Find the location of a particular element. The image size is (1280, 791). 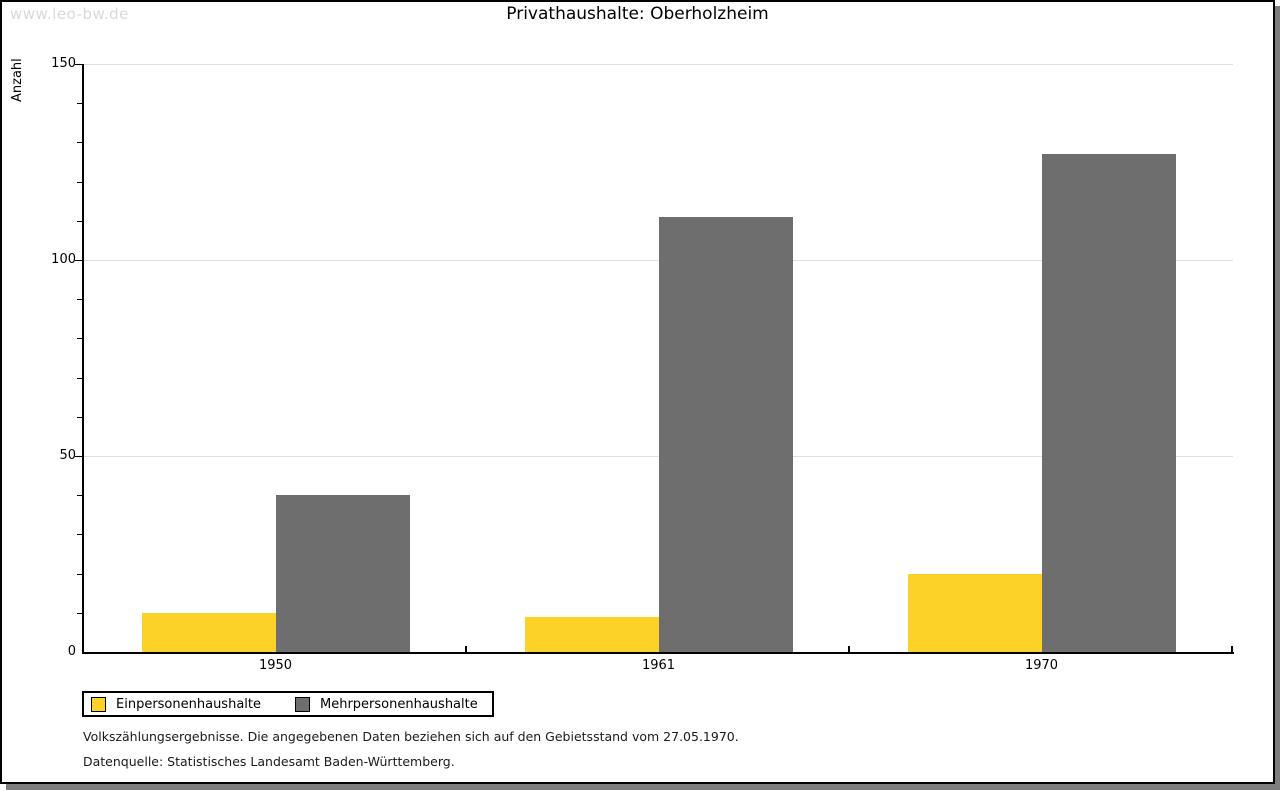

x-tick-label-1950: 1950 is located at coordinates (275, 665).